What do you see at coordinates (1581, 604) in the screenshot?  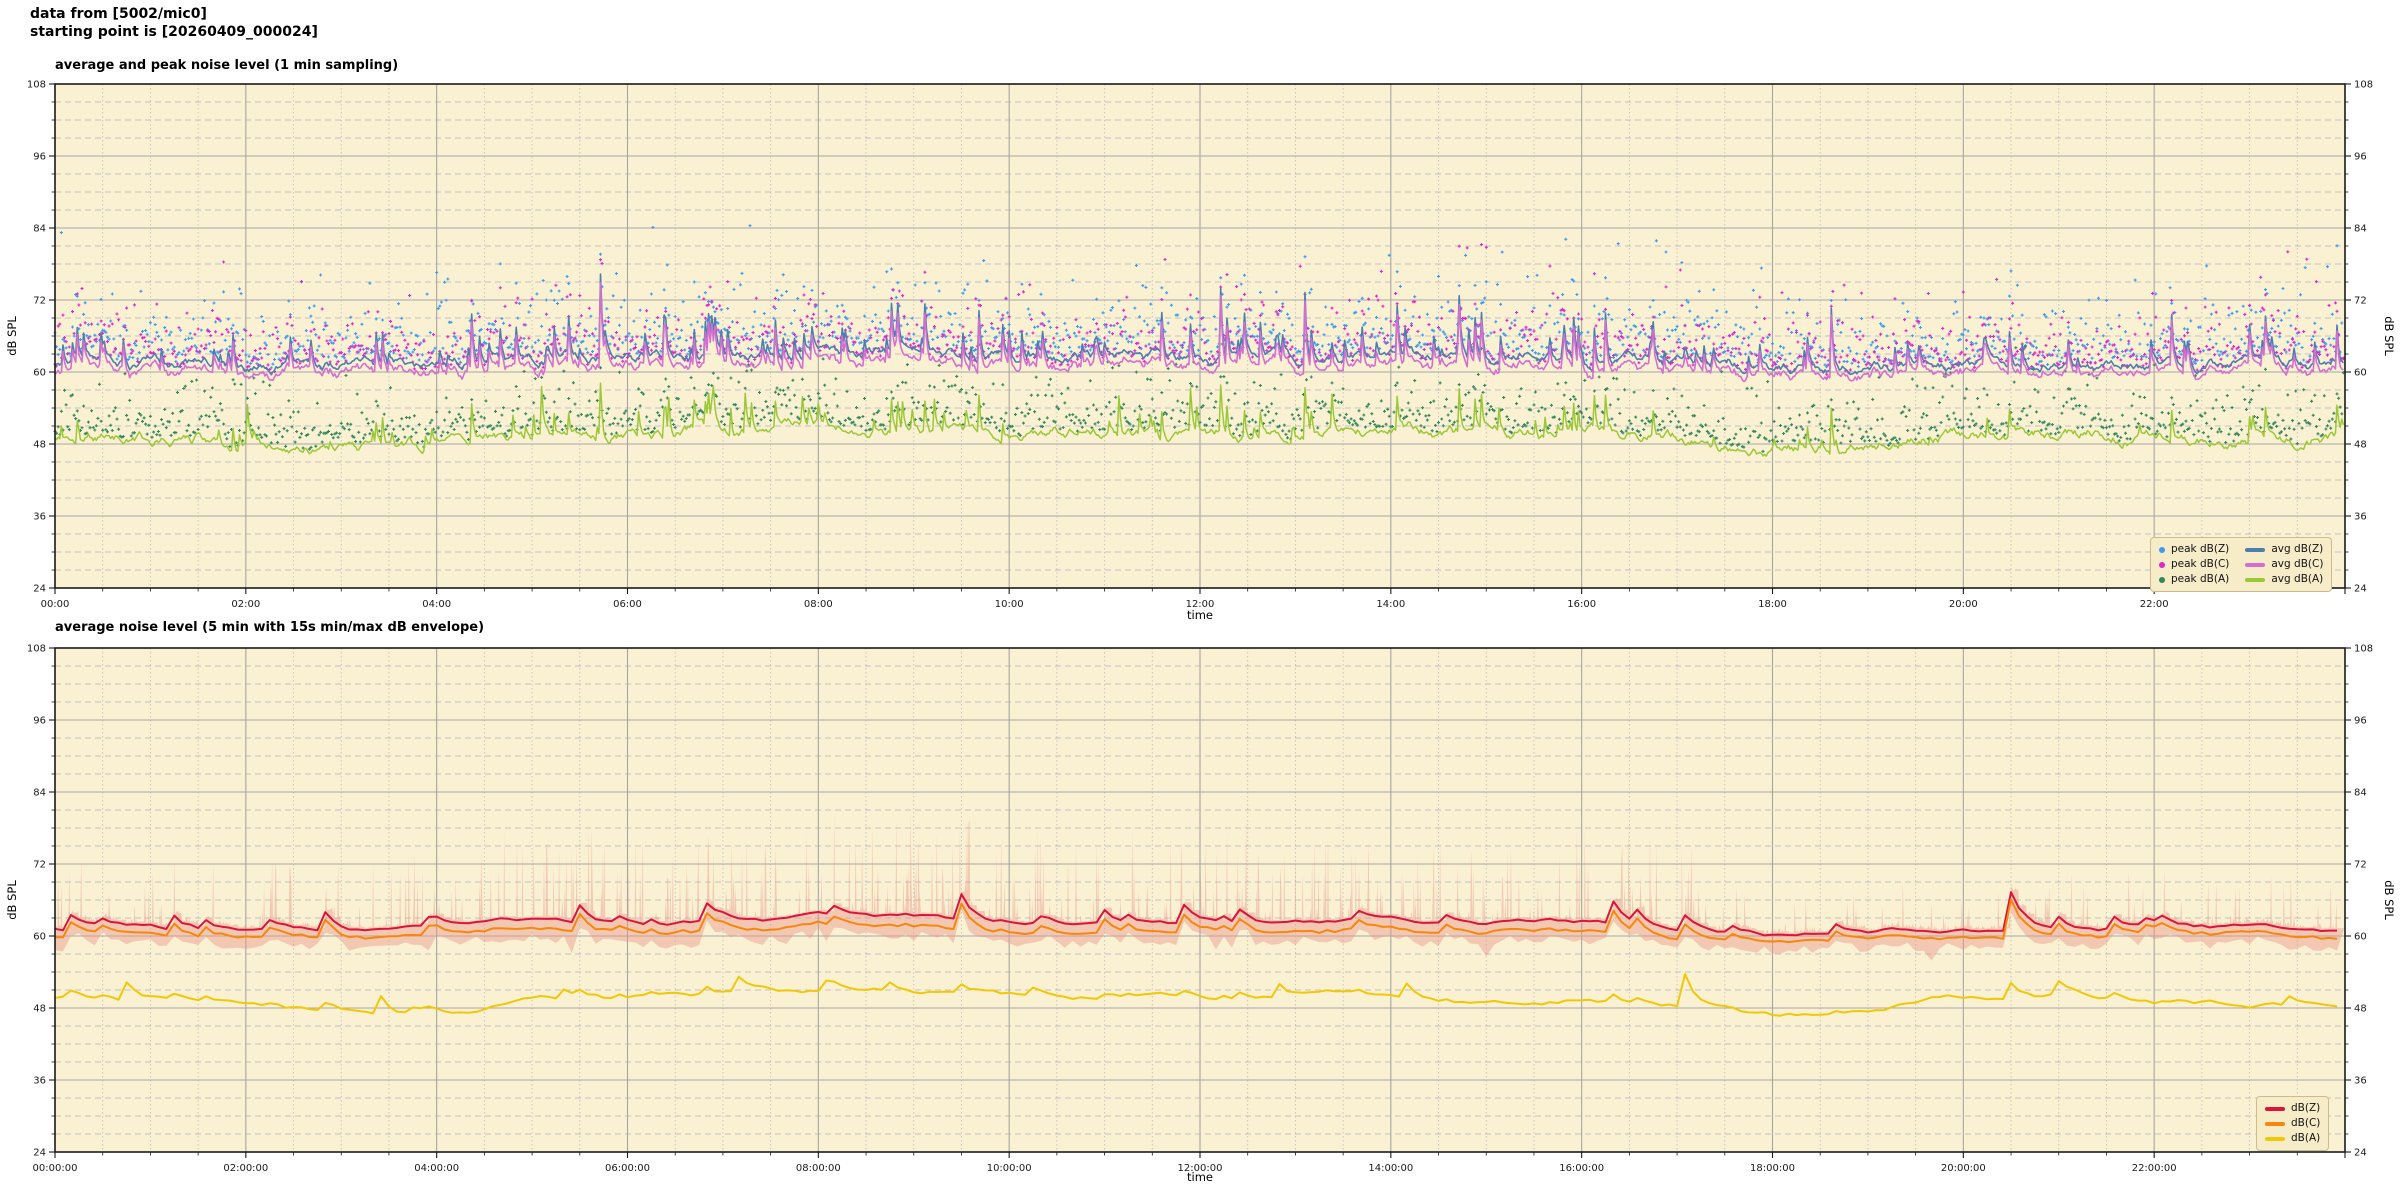 I see `x-tick-label: 16:00` at bounding box center [1581, 604].